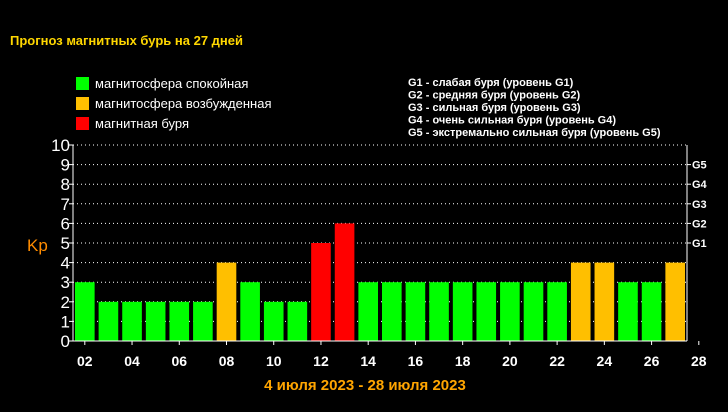  Describe the element at coordinates (142, 123) in the screenshot. I see `legend-label: магнитная буря` at that location.